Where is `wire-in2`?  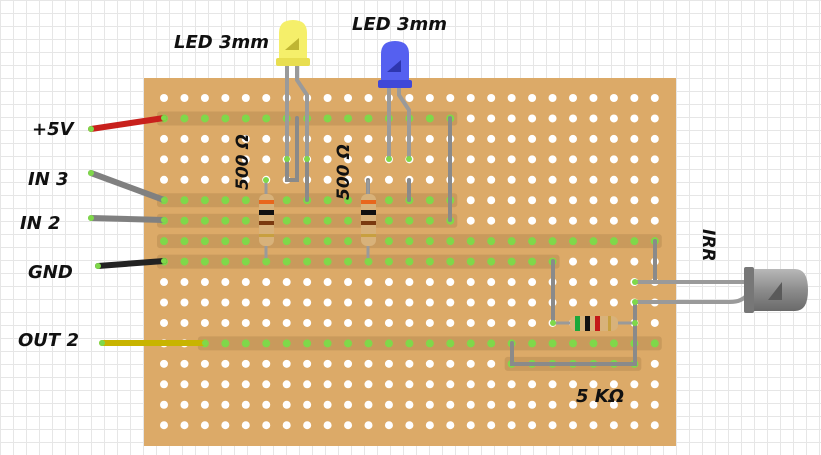
wire-in2 is located at coordinates (127, 219).